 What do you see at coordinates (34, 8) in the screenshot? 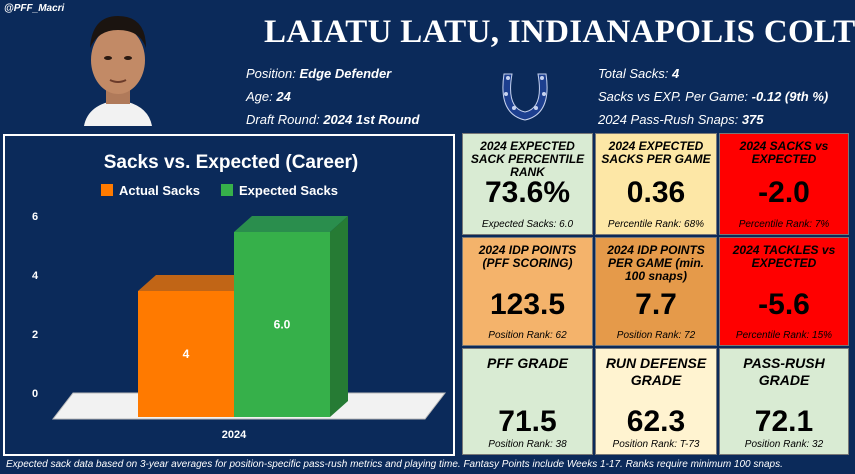
I see `social-handle: @PFF_Macri` at bounding box center [34, 8].